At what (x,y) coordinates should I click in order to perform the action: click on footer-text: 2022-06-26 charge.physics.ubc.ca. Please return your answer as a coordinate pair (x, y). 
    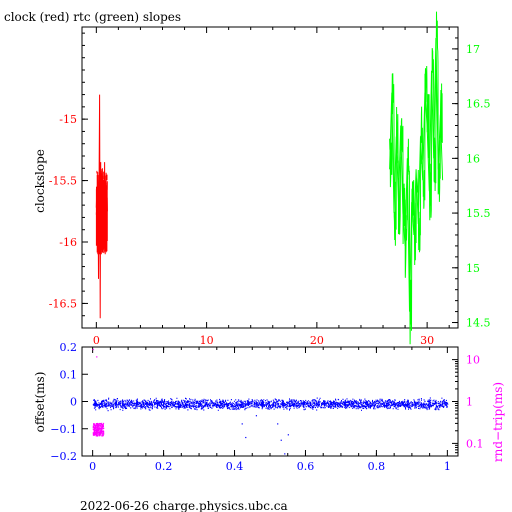
    Looking at the image, I should click on (184, 505).